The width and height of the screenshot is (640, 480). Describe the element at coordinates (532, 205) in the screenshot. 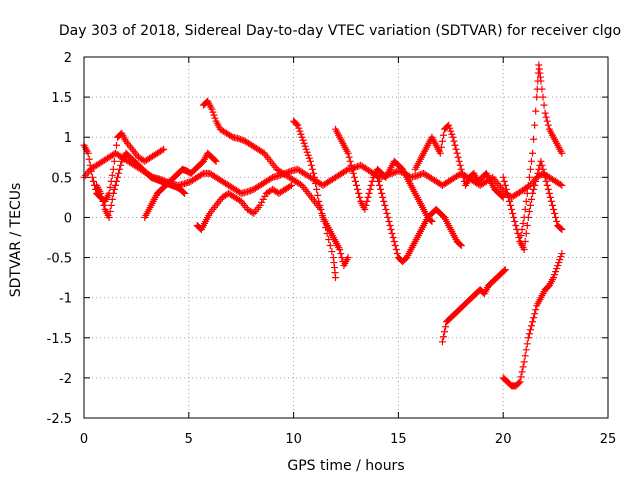

I see `series-n` at that location.